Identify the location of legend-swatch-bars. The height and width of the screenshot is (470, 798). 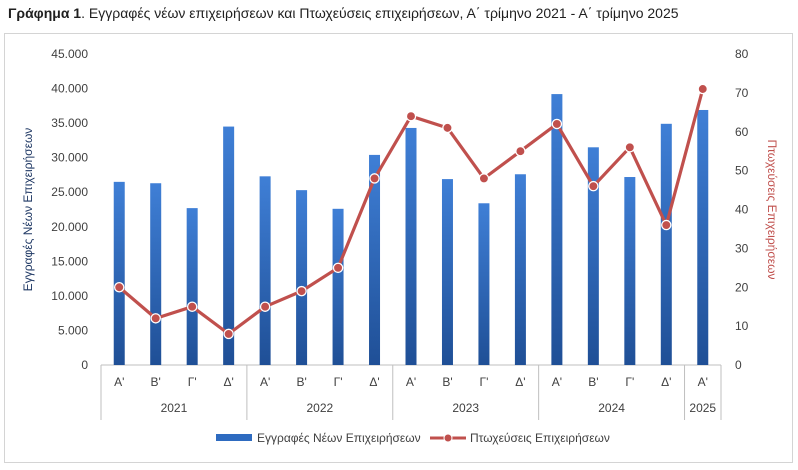
(234, 437).